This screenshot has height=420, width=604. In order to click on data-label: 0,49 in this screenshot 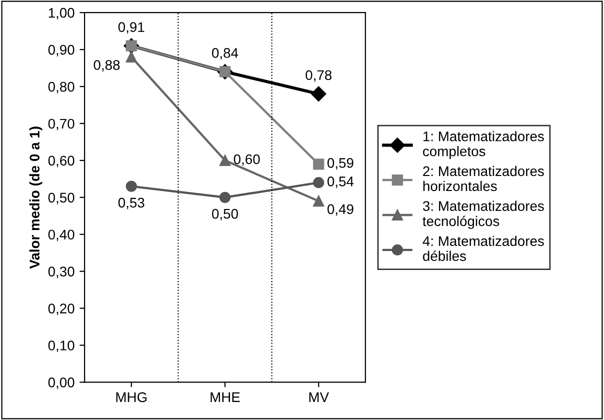, I will do `click(340, 210)`.